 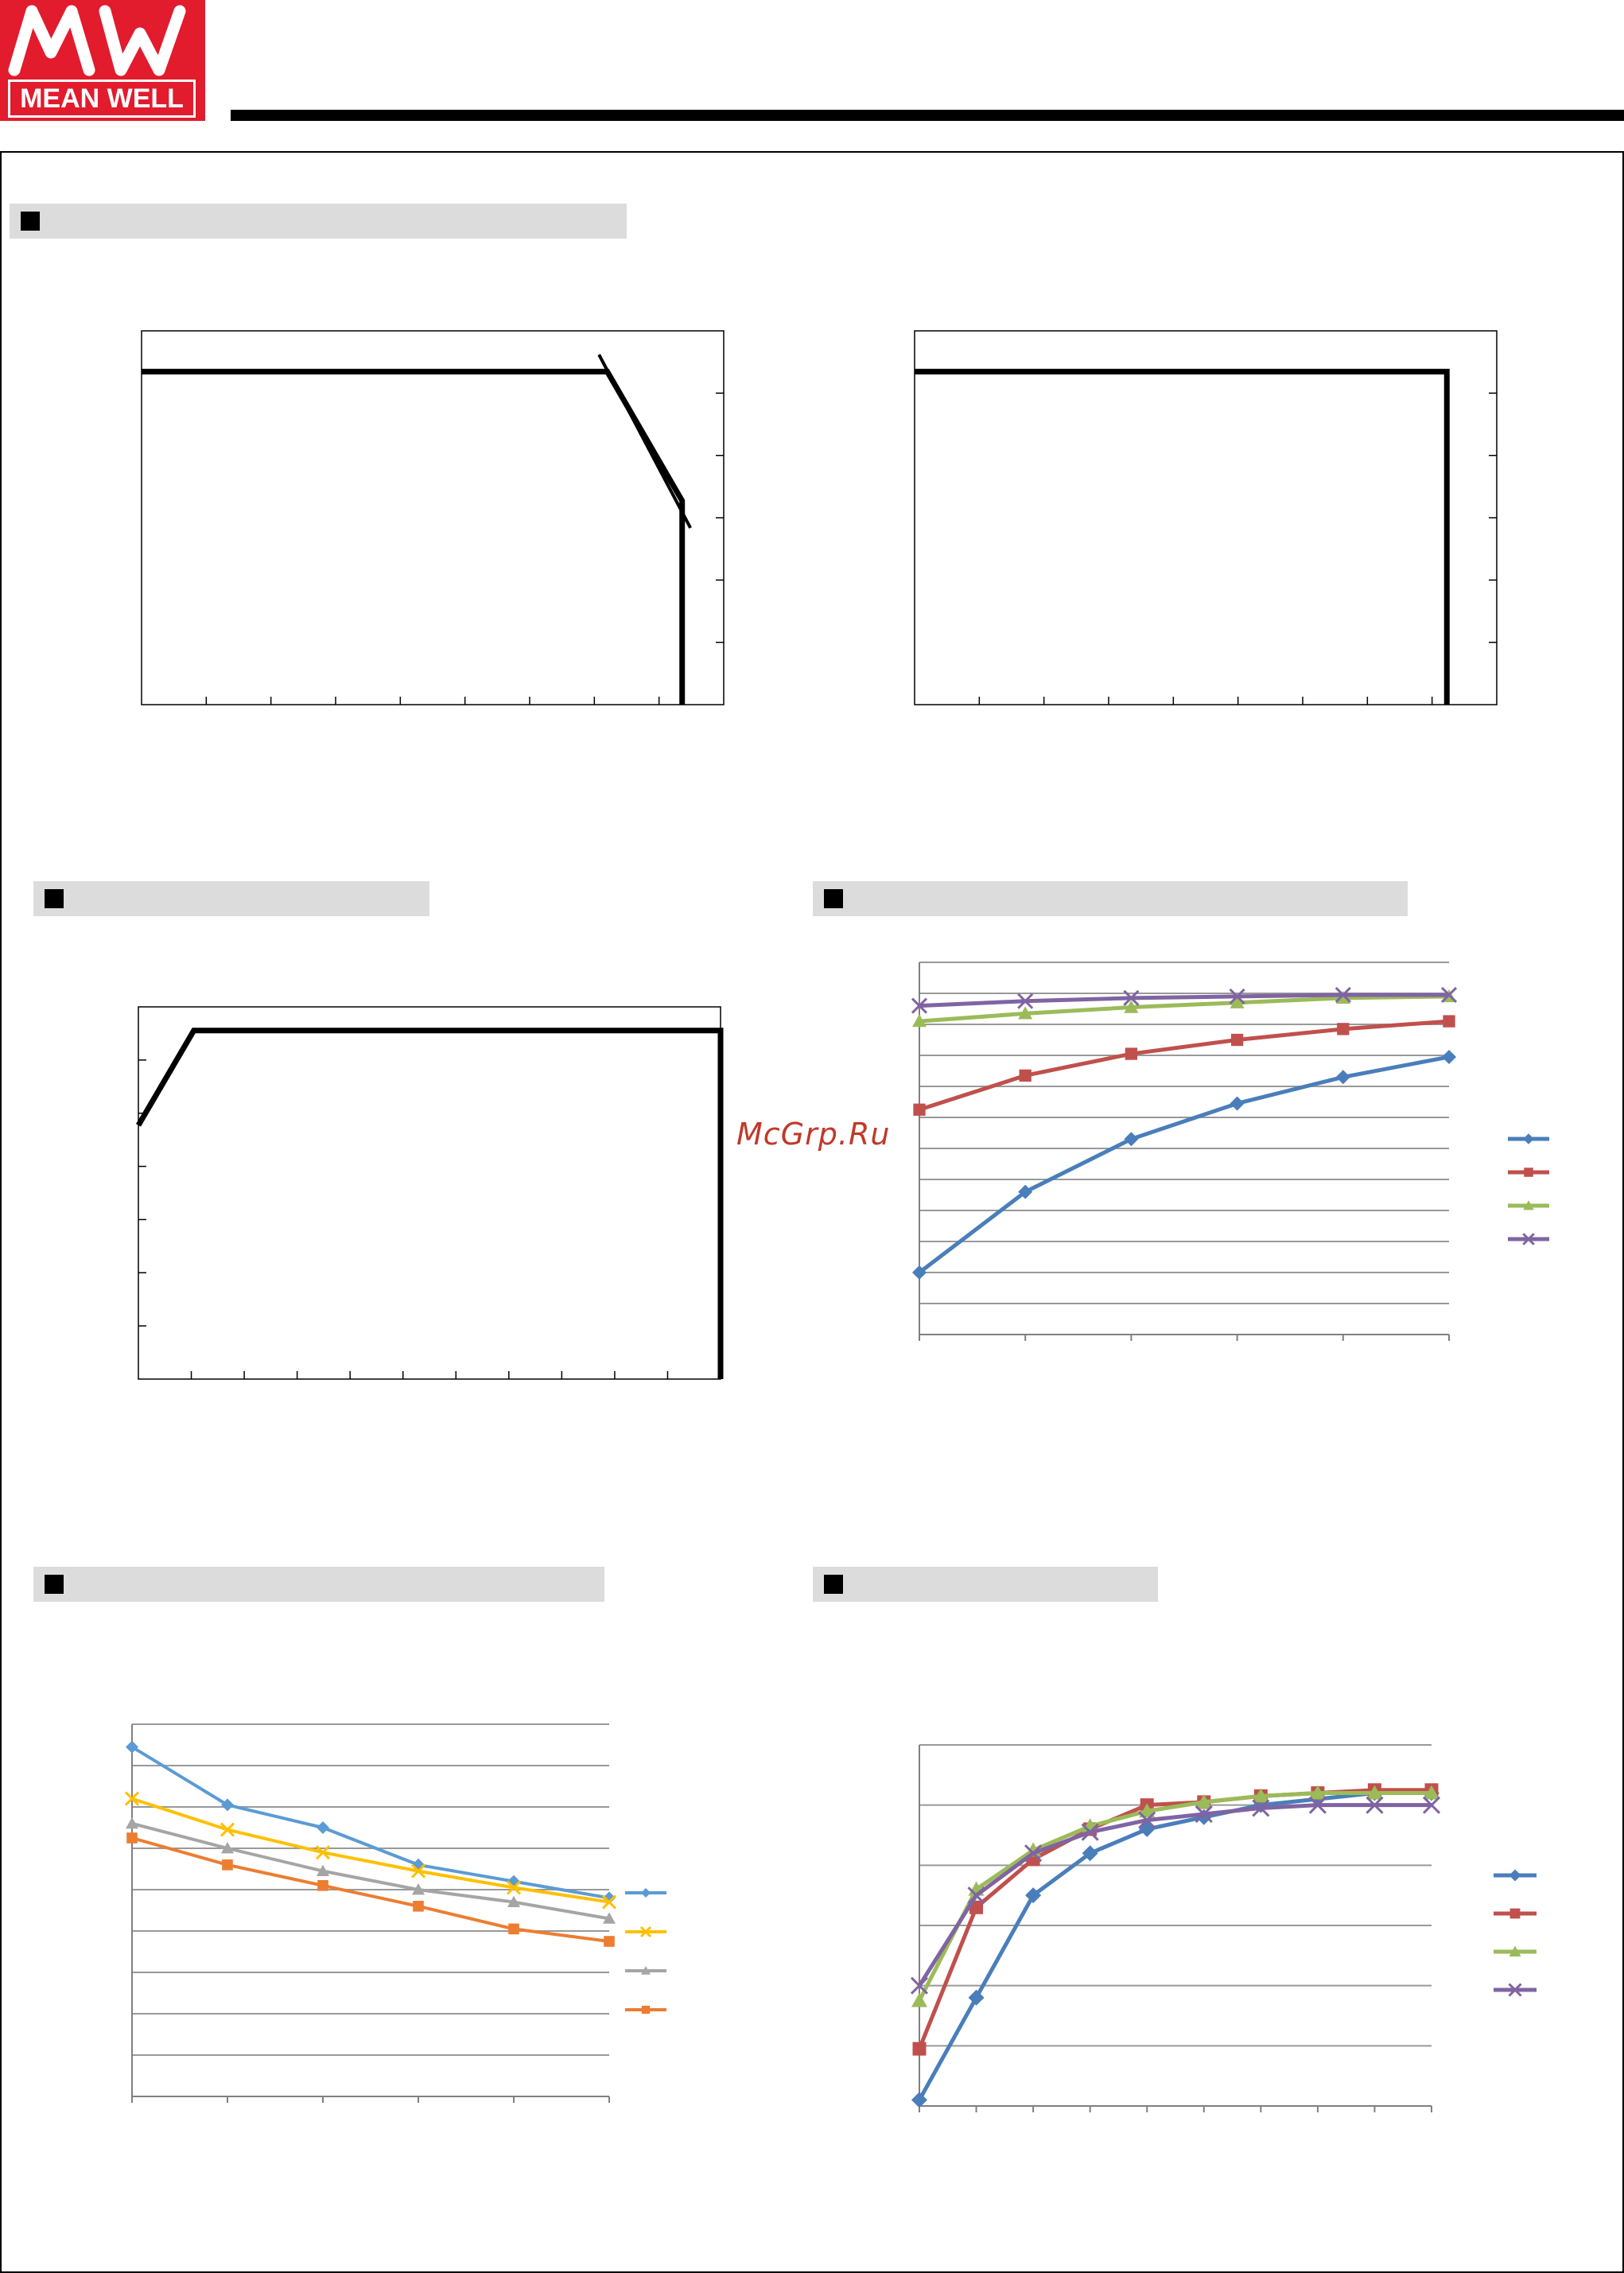 What do you see at coordinates (102, 99) in the screenshot?
I see `logo-wordmark: MEAN WELL` at bounding box center [102, 99].